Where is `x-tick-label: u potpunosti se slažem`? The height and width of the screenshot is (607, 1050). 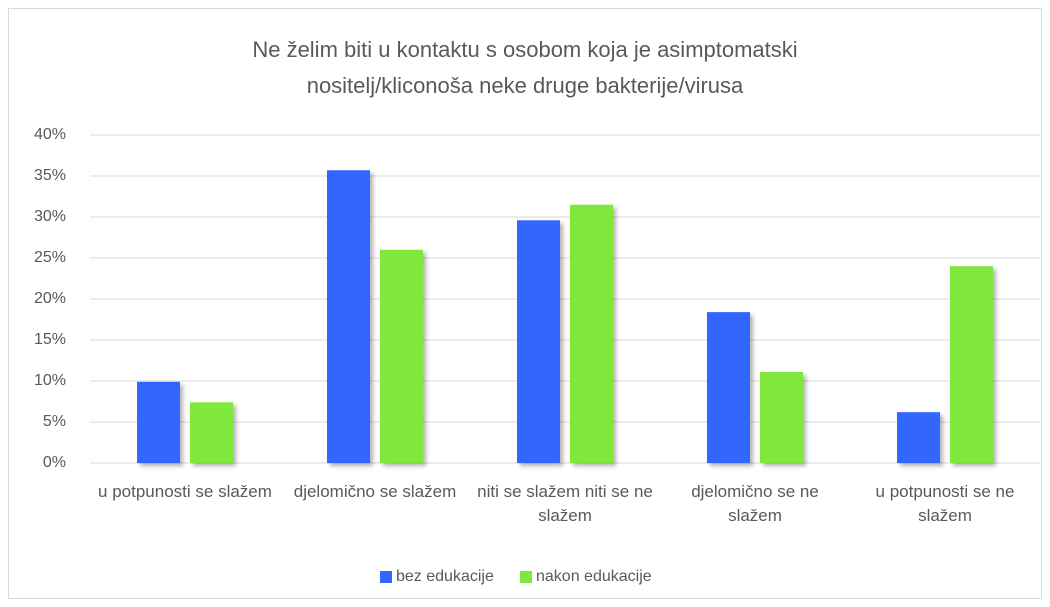 x-tick-label: u potpunosti se slažem is located at coordinates (185, 491).